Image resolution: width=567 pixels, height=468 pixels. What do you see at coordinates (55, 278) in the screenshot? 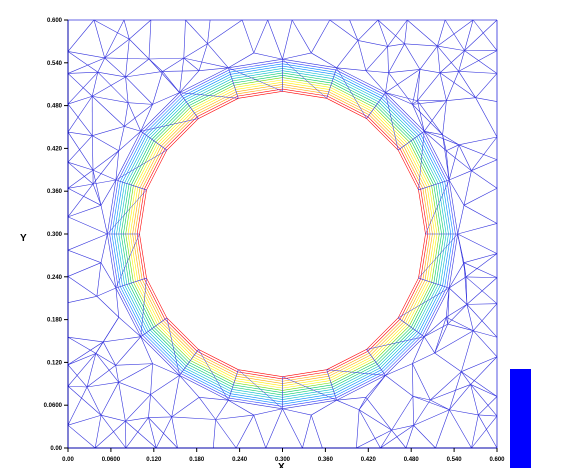
I see `y-tick-label: 0.240` at bounding box center [55, 278].